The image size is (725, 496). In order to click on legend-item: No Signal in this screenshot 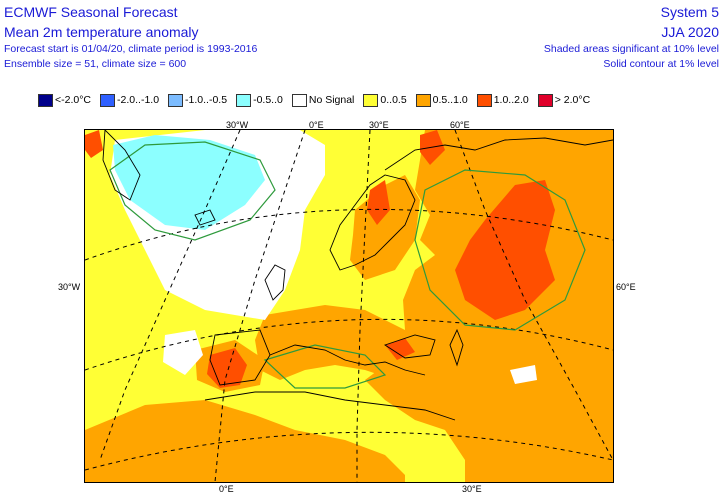, I will do `click(323, 100)`.